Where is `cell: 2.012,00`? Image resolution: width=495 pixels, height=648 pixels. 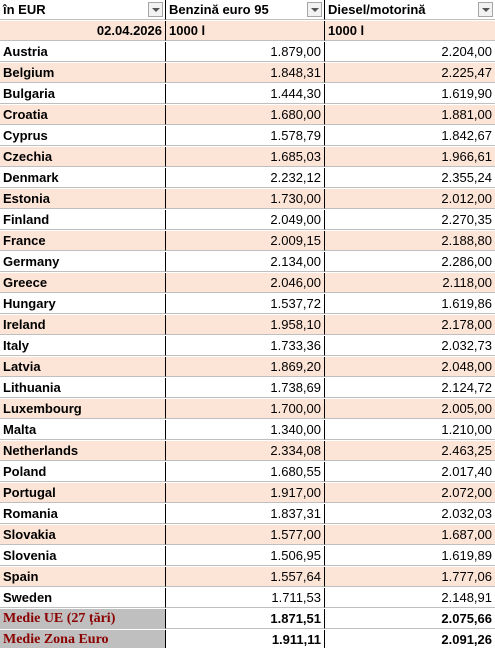
cell: 2.012,00 is located at coordinates (410, 199).